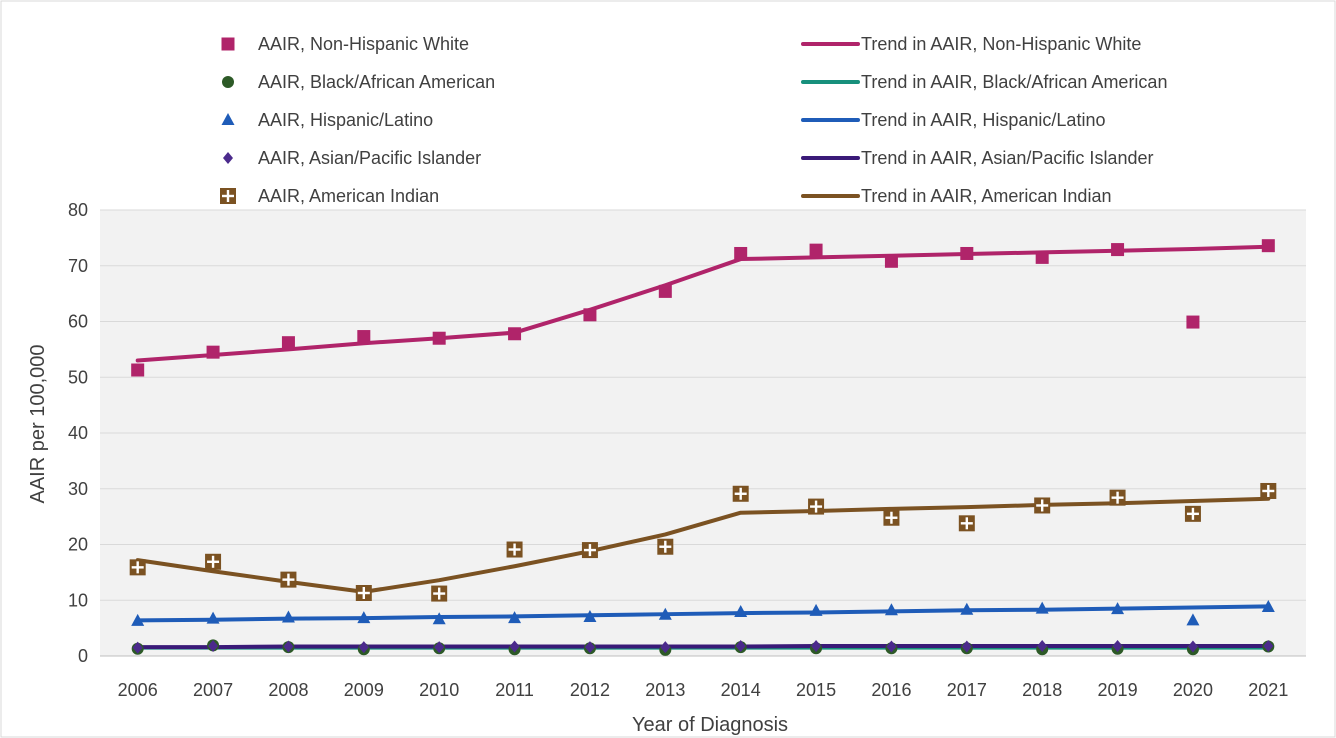 The image size is (1336, 738). Describe the element at coordinates (327, 120) in the screenshot. I see `legend-item: AAIR, Hispanic/Latino` at that location.